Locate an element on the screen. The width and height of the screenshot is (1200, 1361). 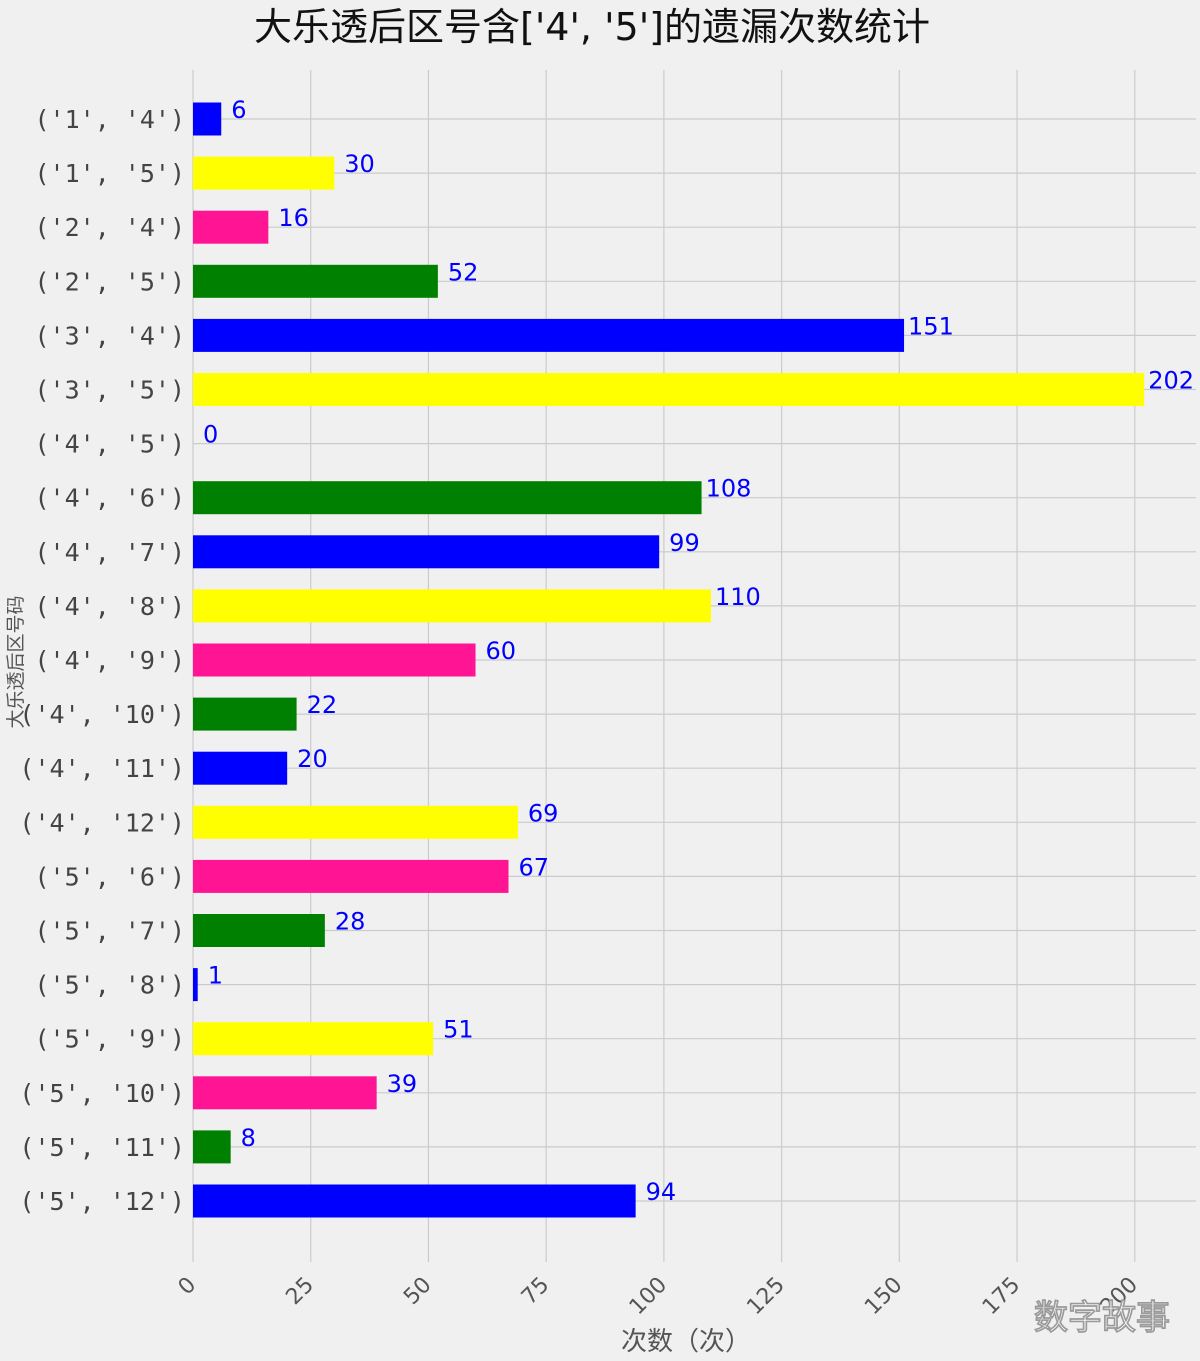
x-tick-labels: 0 25 50 75 100 125 150 175 200 is located at coordinates (658, 1296).